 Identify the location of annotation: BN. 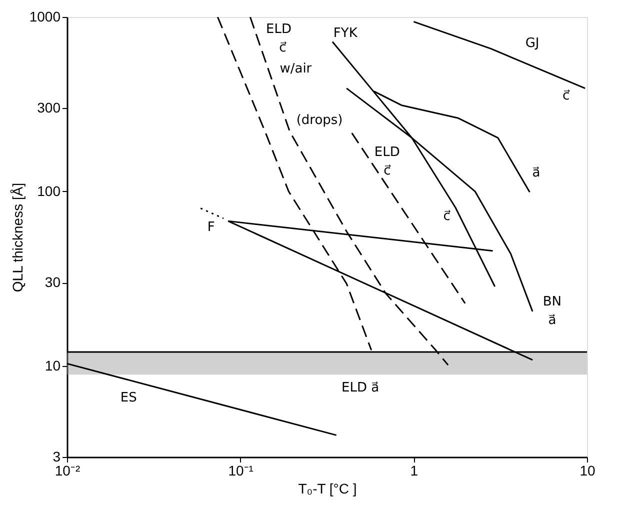
(552, 302).